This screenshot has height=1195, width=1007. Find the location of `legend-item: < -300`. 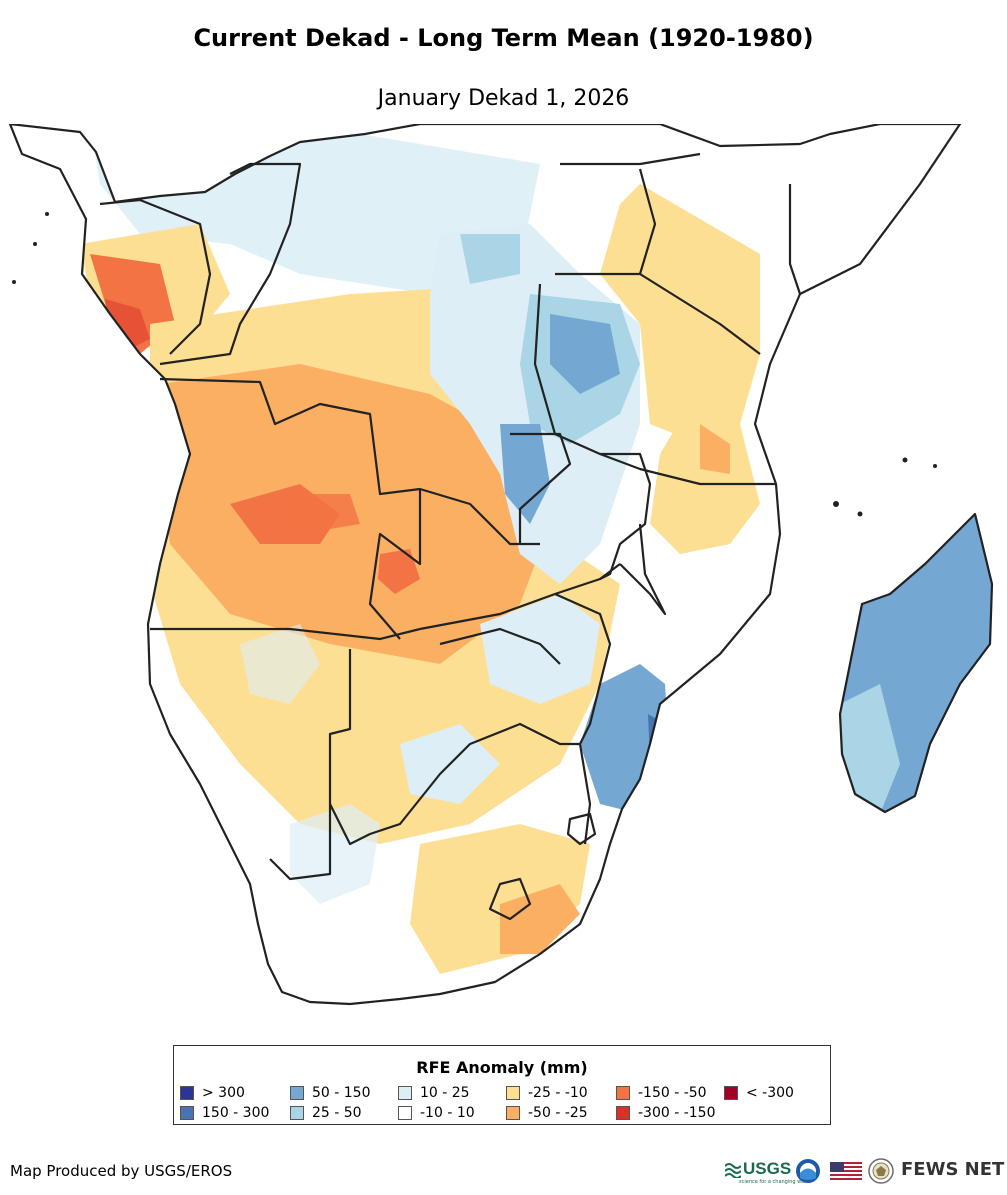

legend-item: < -300 is located at coordinates (759, 1093).